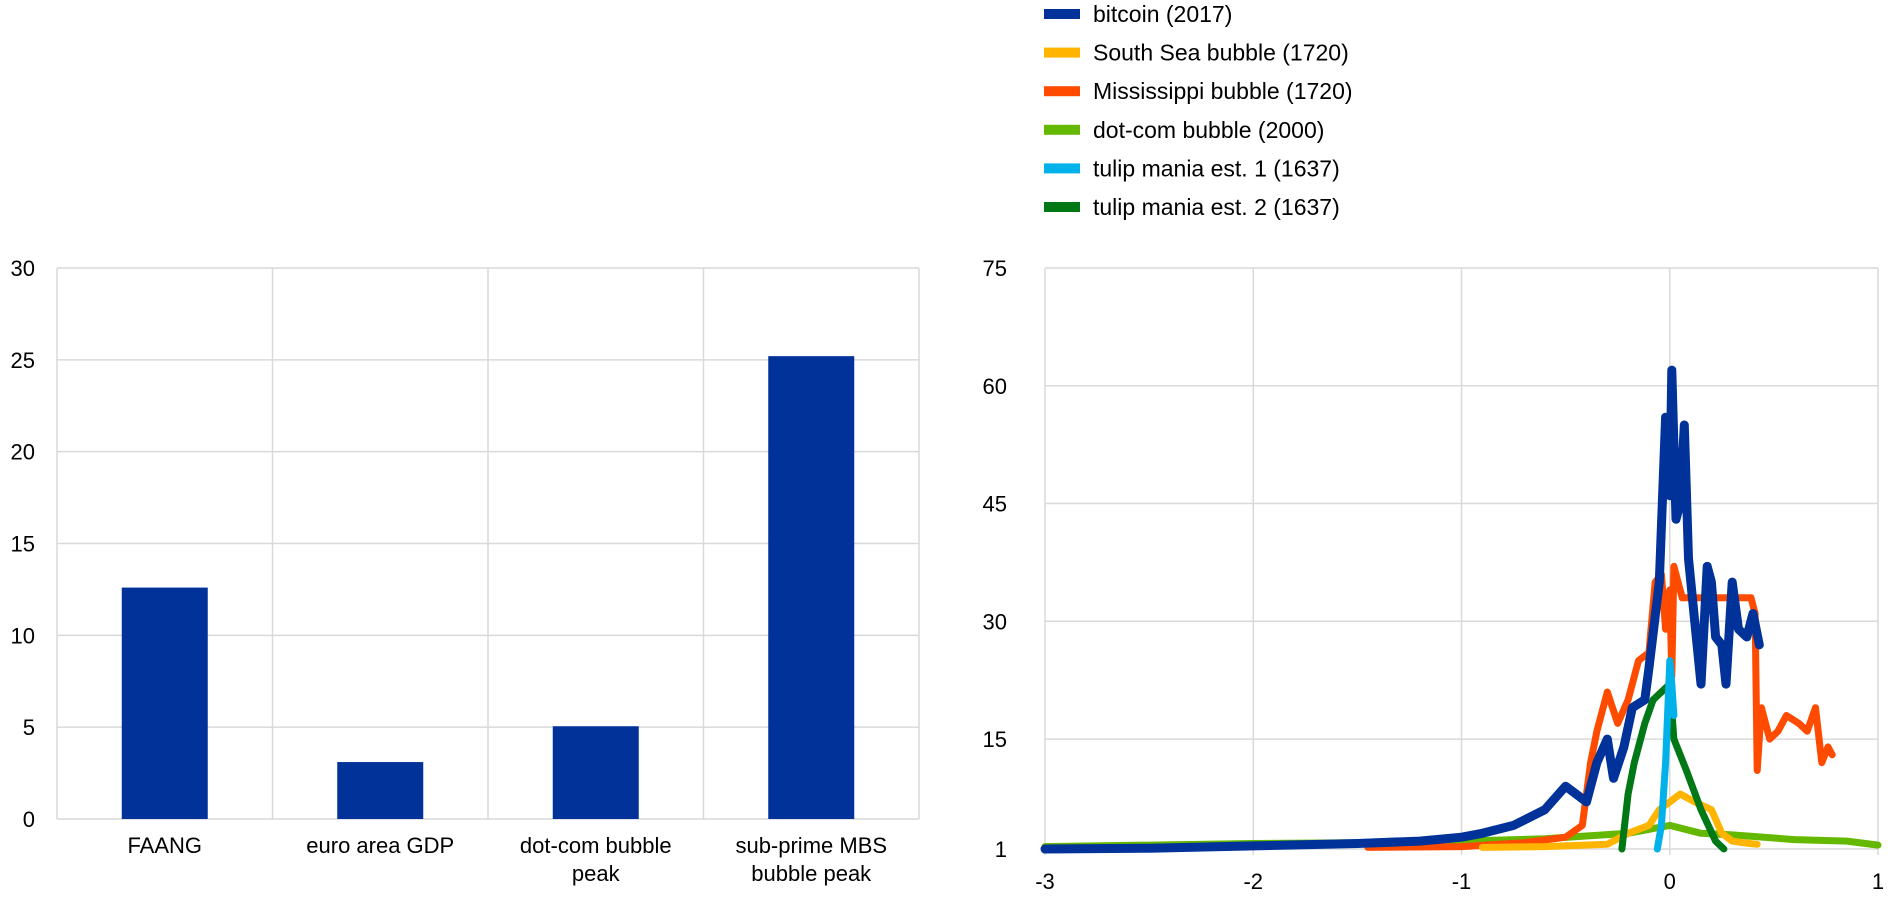 The width and height of the screenshot is (1888, 899). What do you see at coordinates (811, 873) in the screenshot?
I see `category-label: bubble peak` at bounding box center [811, 873].